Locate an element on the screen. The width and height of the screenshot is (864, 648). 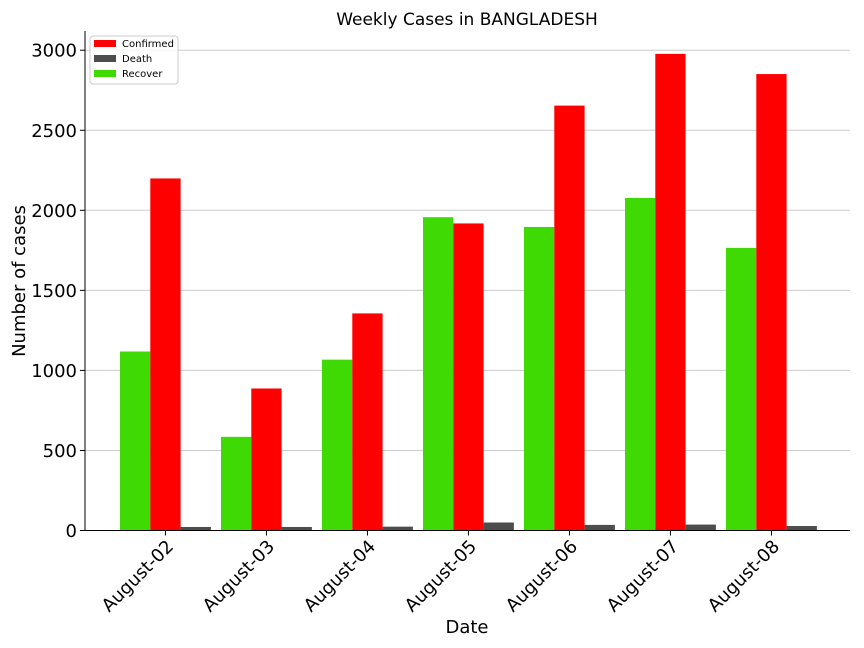
x-tick-label: August-08 is located at coordinates (744, 576).